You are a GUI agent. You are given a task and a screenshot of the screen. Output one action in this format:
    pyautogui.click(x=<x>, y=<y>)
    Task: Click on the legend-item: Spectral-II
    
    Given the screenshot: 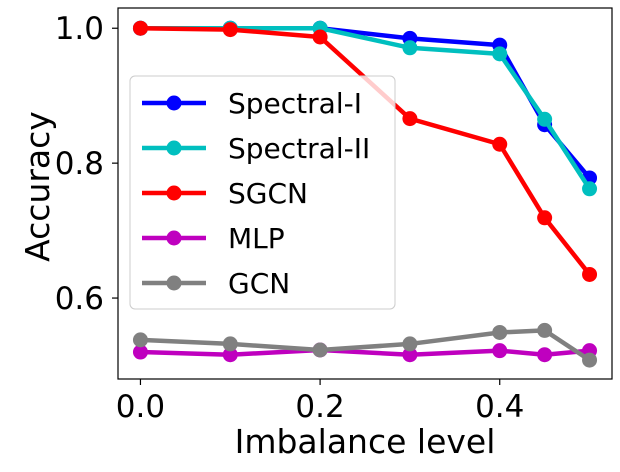 What is the action you would take?
    pyautogui.click(x=256, y=148)
    